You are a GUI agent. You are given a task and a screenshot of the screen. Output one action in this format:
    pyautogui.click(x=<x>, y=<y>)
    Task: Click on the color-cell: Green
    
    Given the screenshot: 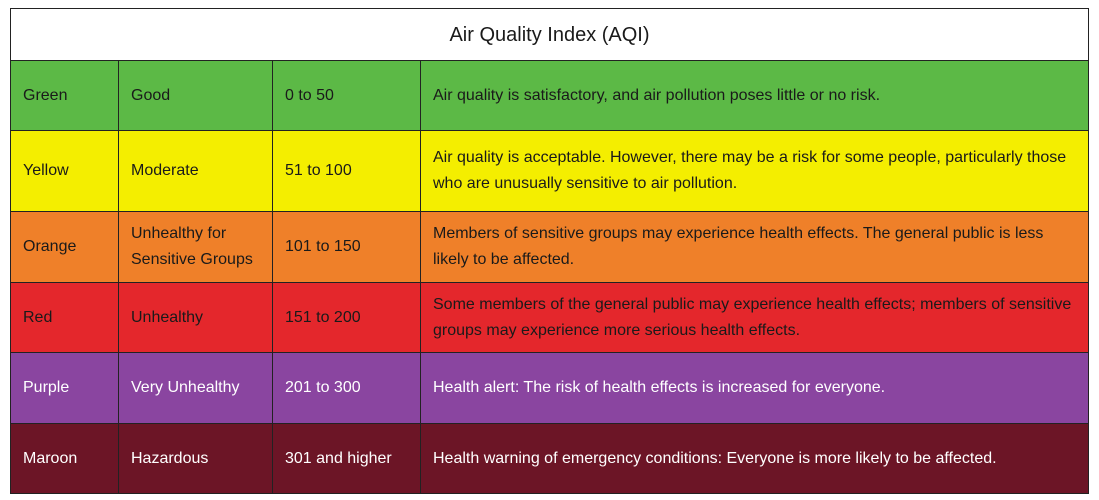 What is the action you would take?
    pyautogui.click(x=64, y=95)
    